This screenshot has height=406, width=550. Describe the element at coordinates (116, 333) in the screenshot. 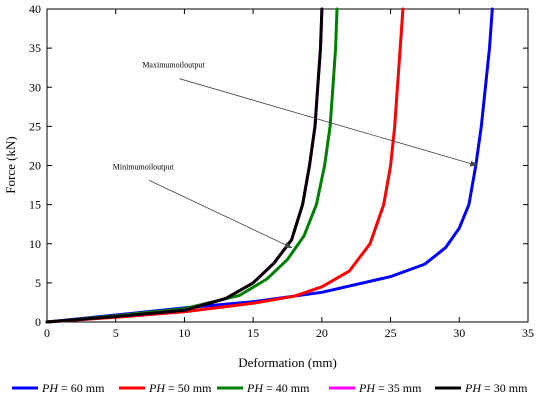

I see `x-tick-label: 5` at that location.